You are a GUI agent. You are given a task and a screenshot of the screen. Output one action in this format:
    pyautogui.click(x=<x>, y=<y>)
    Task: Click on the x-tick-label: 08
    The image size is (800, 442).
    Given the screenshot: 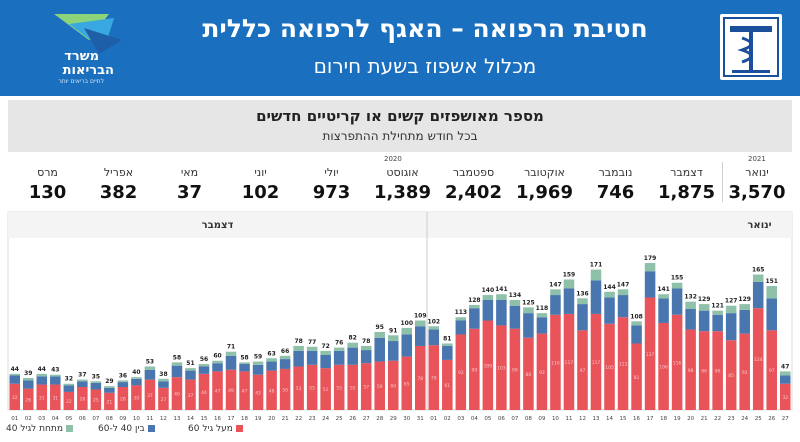 What is the action you would take?
    pyautogui.click(x=109, y=419)
    